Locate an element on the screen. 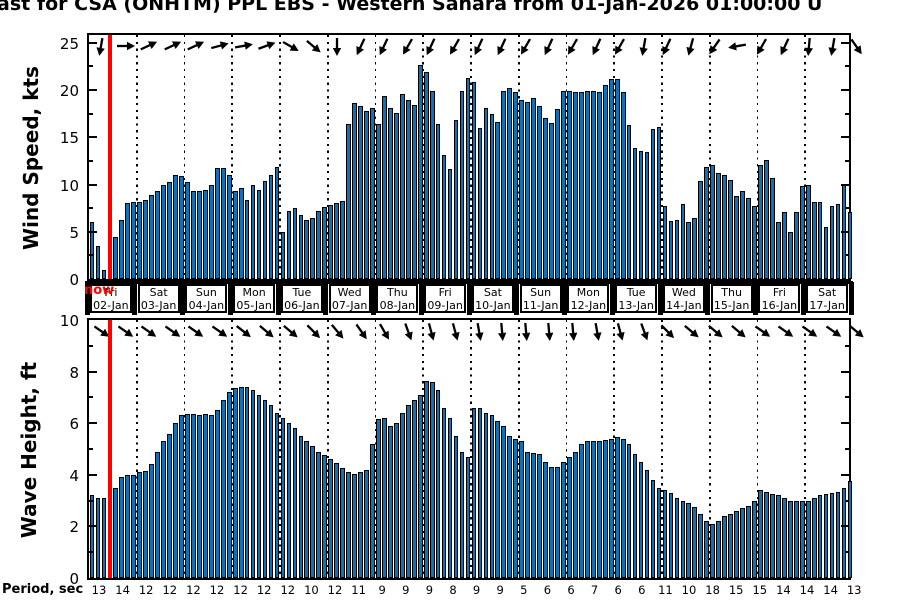 The height and width of the screenshot is (600, 900). wave-y-tick-label: 6 is located at coordinates (74, 424).